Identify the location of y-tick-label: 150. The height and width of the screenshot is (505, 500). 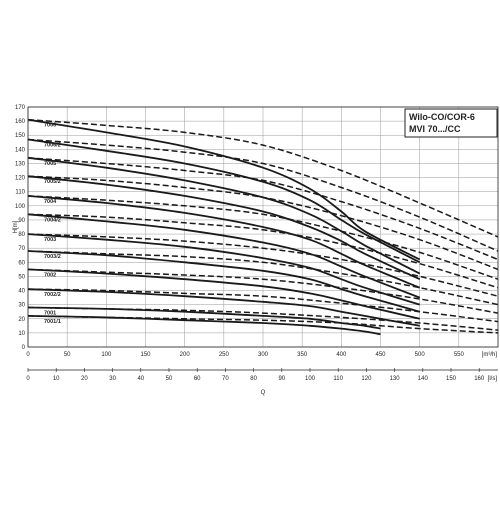
(20, 136).